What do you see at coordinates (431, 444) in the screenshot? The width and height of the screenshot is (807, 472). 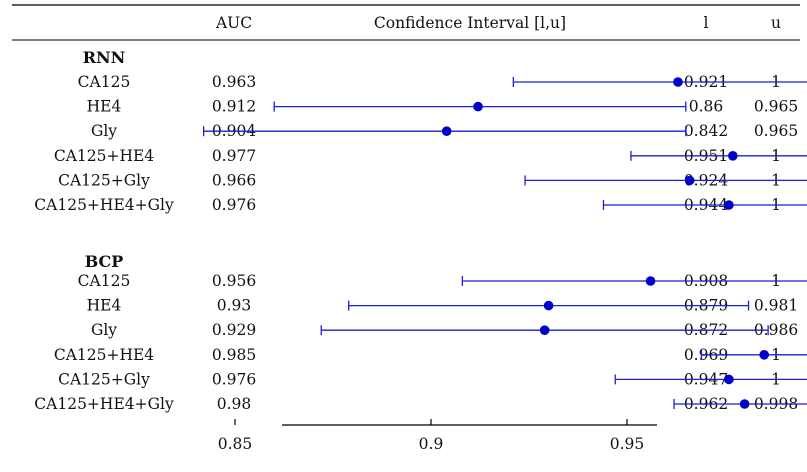 I see `x-tick-label: 0.9` at bounding box center [431, 444].